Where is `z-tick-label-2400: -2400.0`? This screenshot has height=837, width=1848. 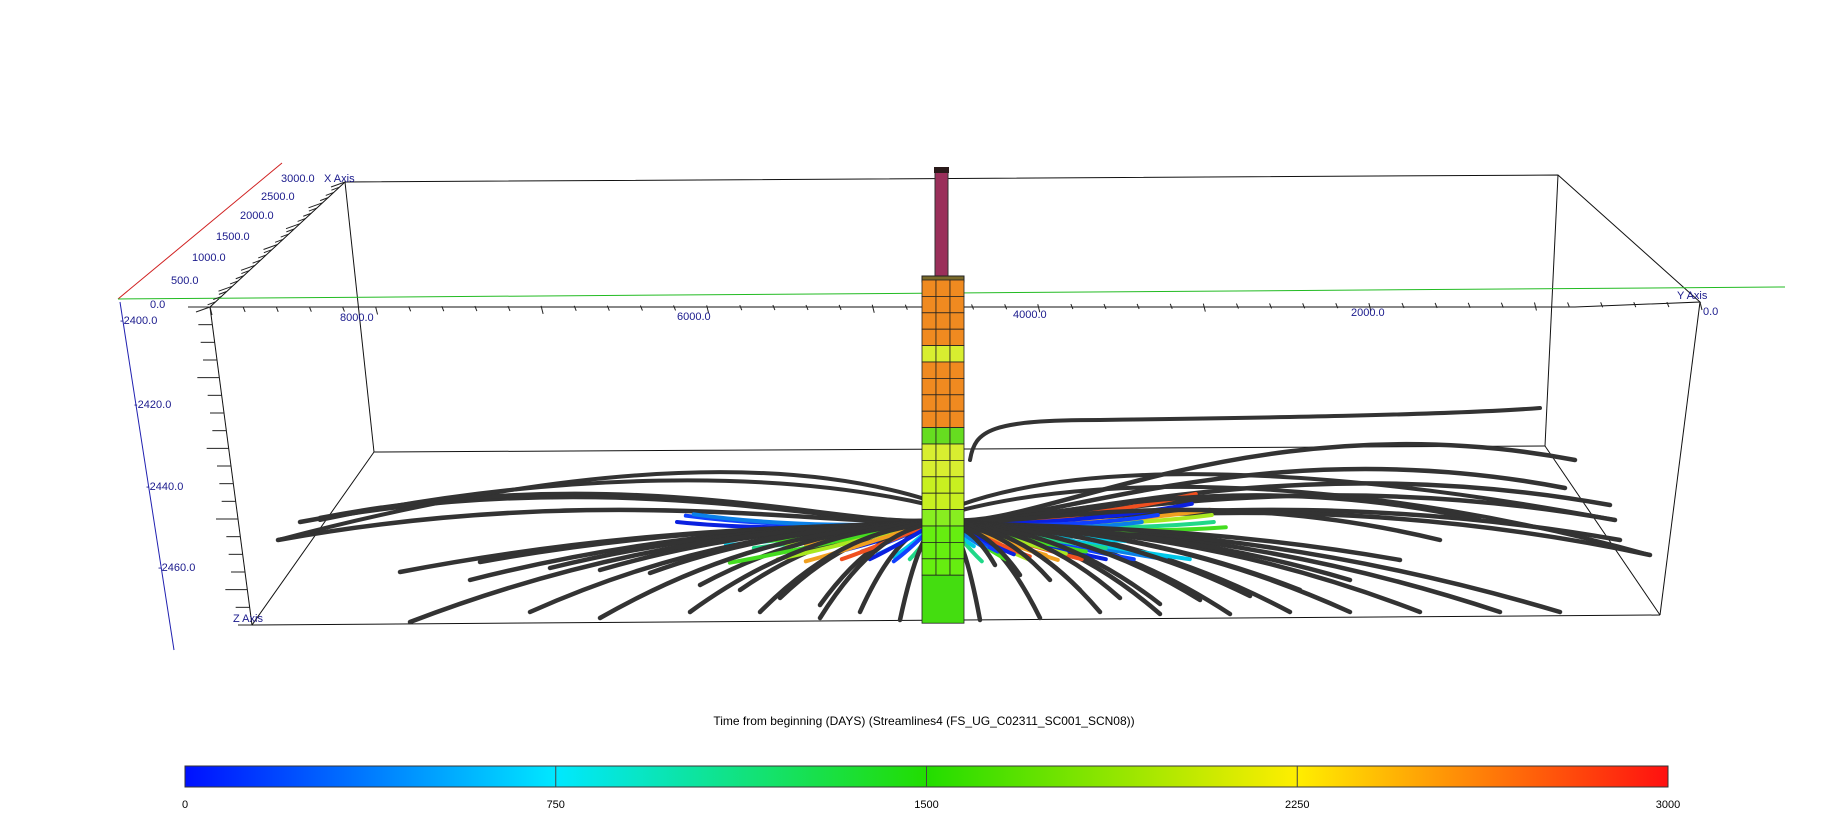 z-tick-label-2400: -2400.0 is located at coordinates (138, 321).